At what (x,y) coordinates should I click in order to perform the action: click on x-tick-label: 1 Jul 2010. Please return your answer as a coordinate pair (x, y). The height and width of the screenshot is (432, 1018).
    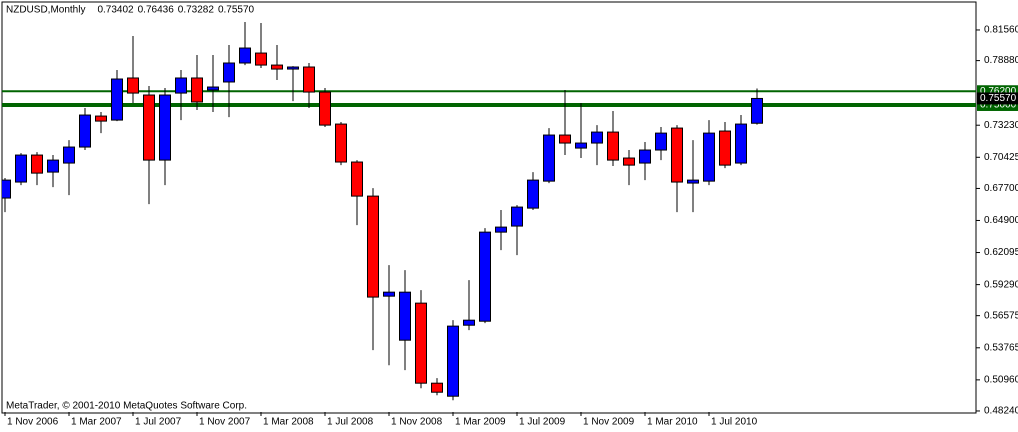
    Looking at the image, I should click on (734, 422).